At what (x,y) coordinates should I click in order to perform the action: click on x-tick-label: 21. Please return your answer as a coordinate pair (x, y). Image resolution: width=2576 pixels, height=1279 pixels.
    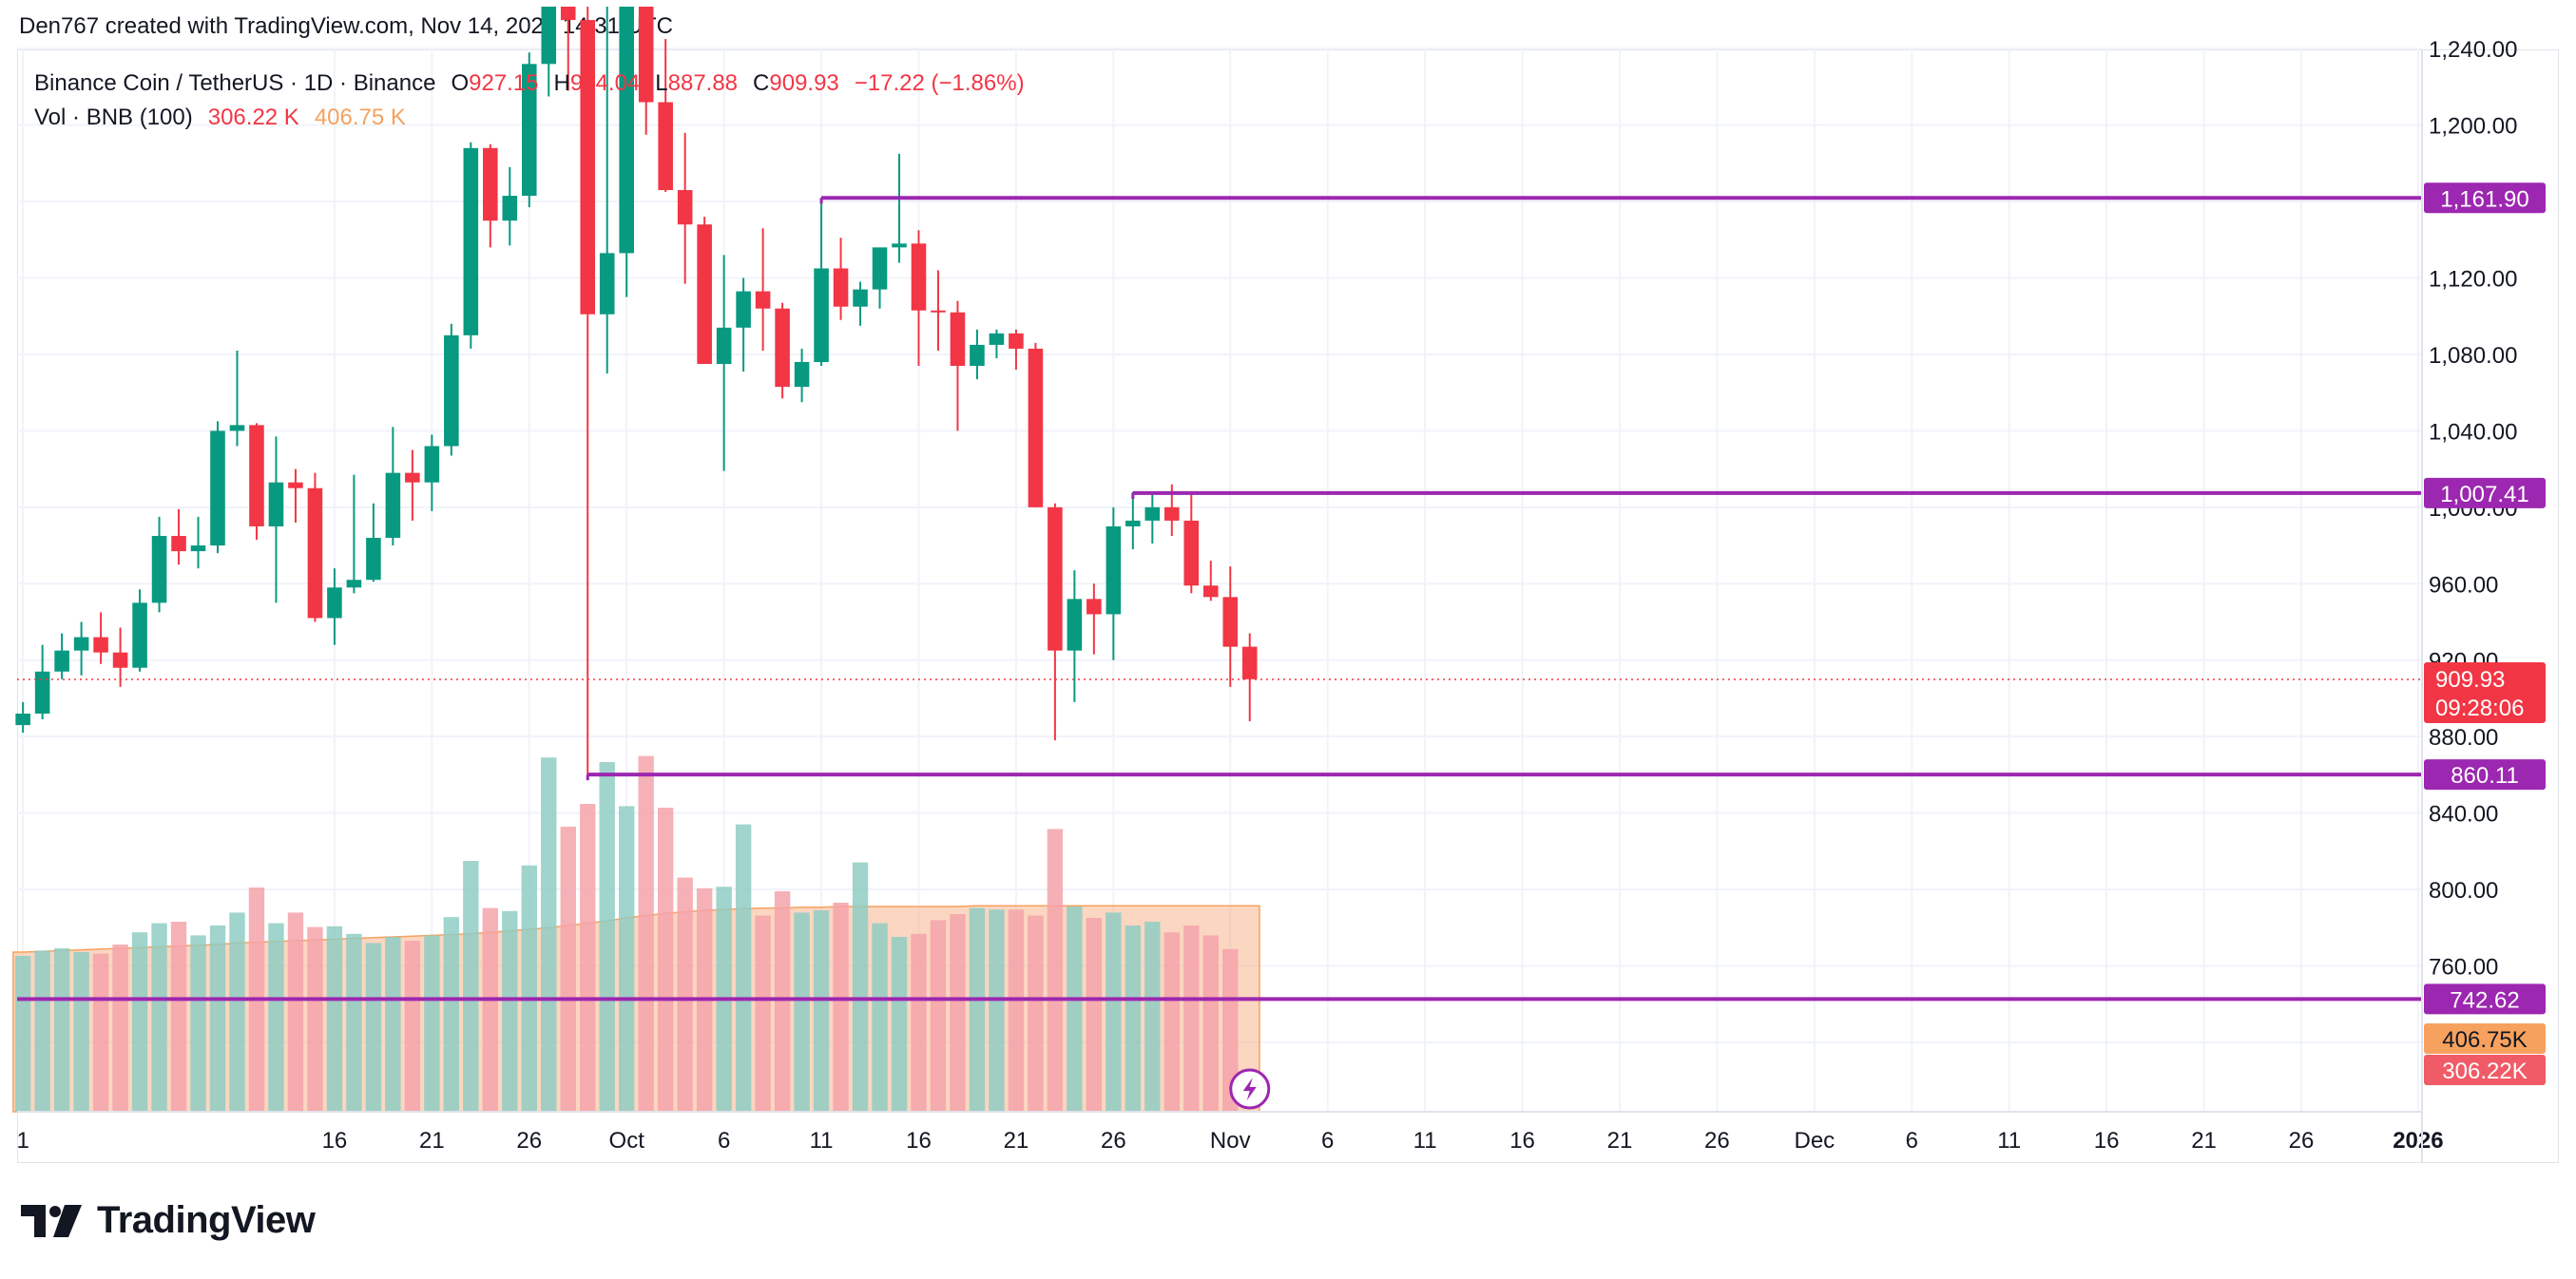
    Looking at the image, I should click on (1620, 1141).